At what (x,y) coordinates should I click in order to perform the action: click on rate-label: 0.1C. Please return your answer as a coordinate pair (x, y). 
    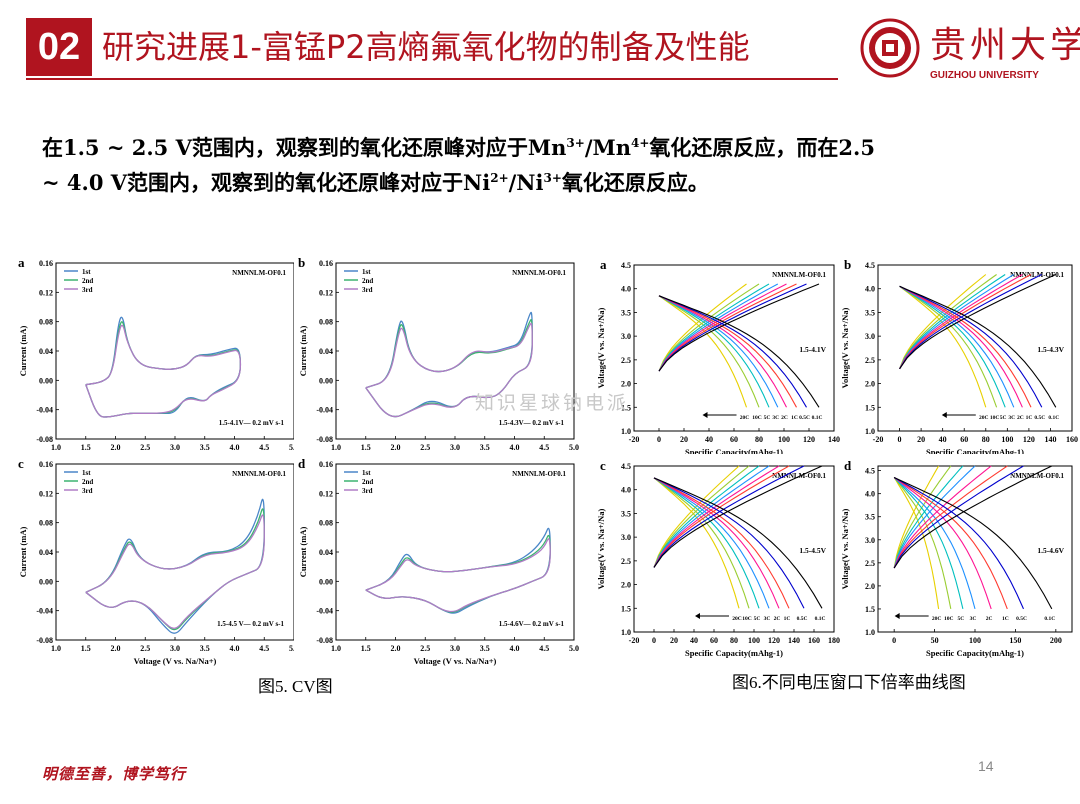
    Looking at the image, I should click on (1049, 619).